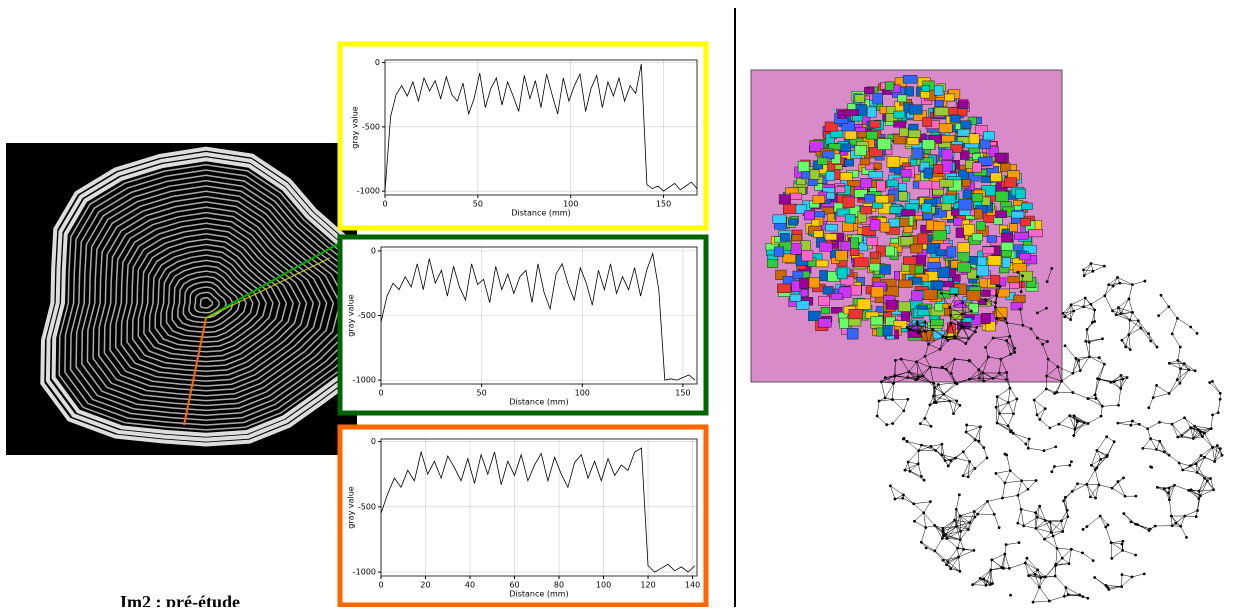  Describe the element at coordinates (523, 136) in the screenshot. I see `chart-frame` at that location.